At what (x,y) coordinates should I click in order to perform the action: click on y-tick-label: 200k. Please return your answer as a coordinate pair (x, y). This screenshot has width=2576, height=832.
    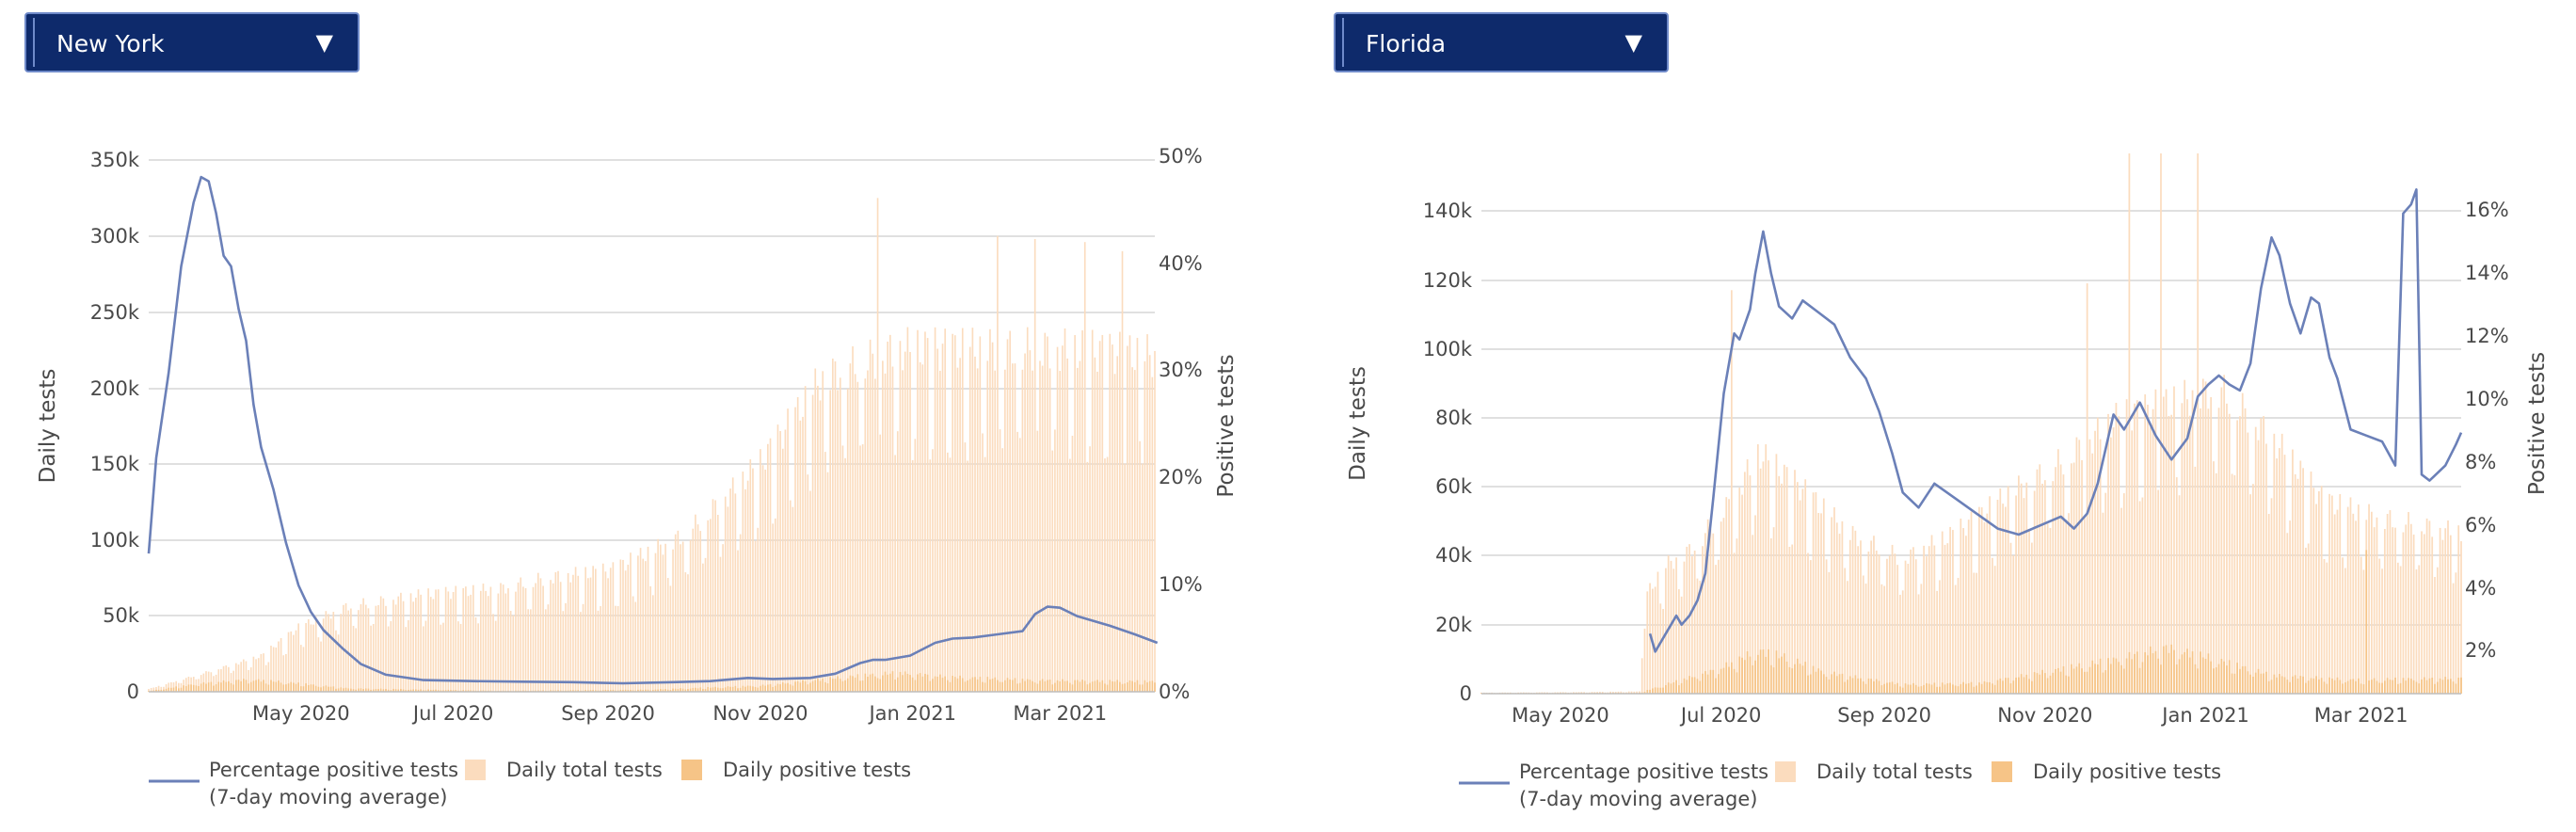
    Looking at the image, I should click on (115, 388).